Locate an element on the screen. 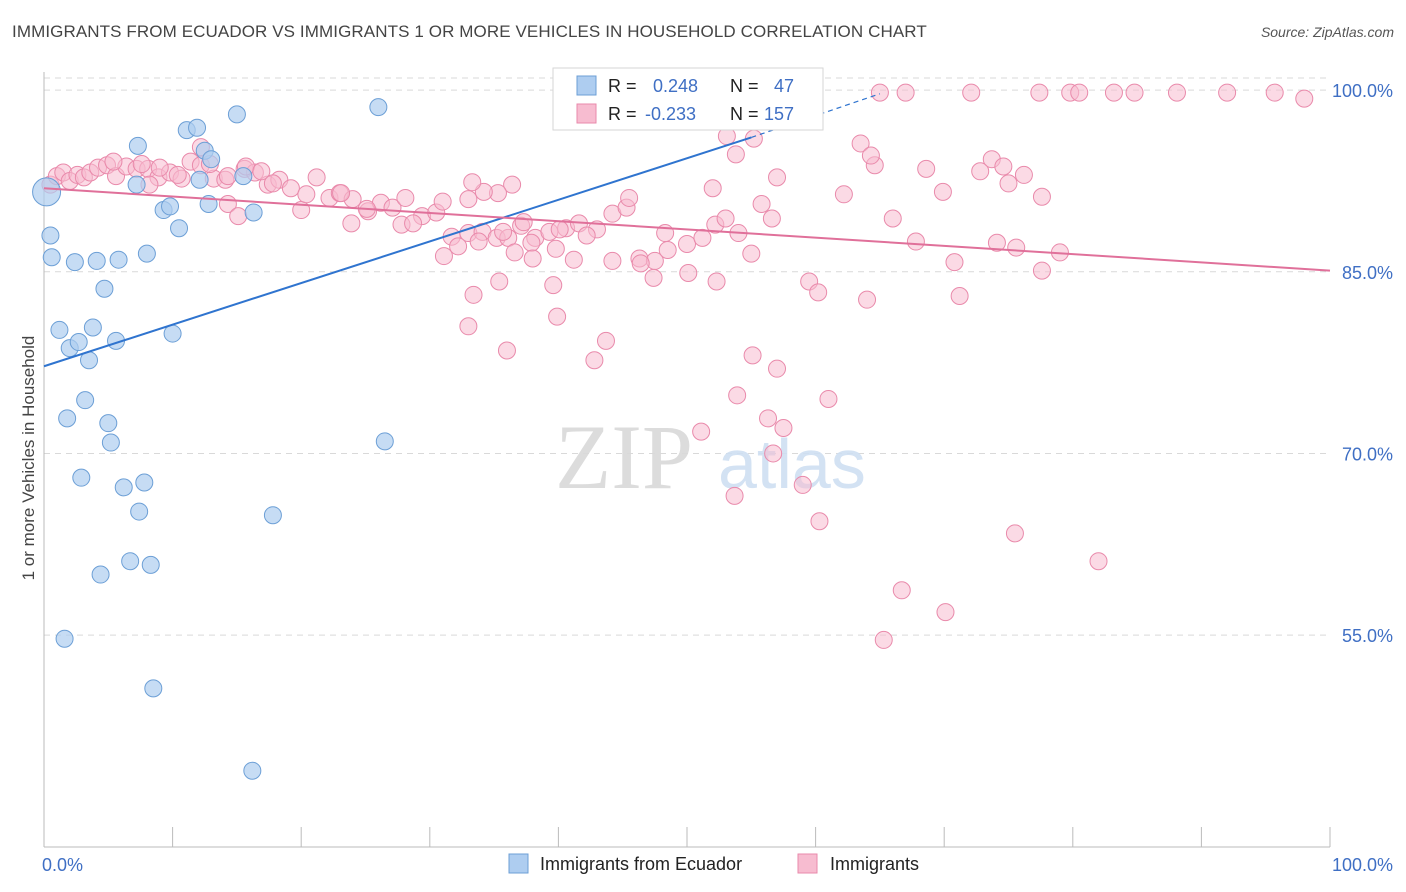 The width and height of the screenshot is (1406, 892). stats-legend: R = 0.248 N = 47 R = -0.233 N = 157 is located at coordinates (688, 99).